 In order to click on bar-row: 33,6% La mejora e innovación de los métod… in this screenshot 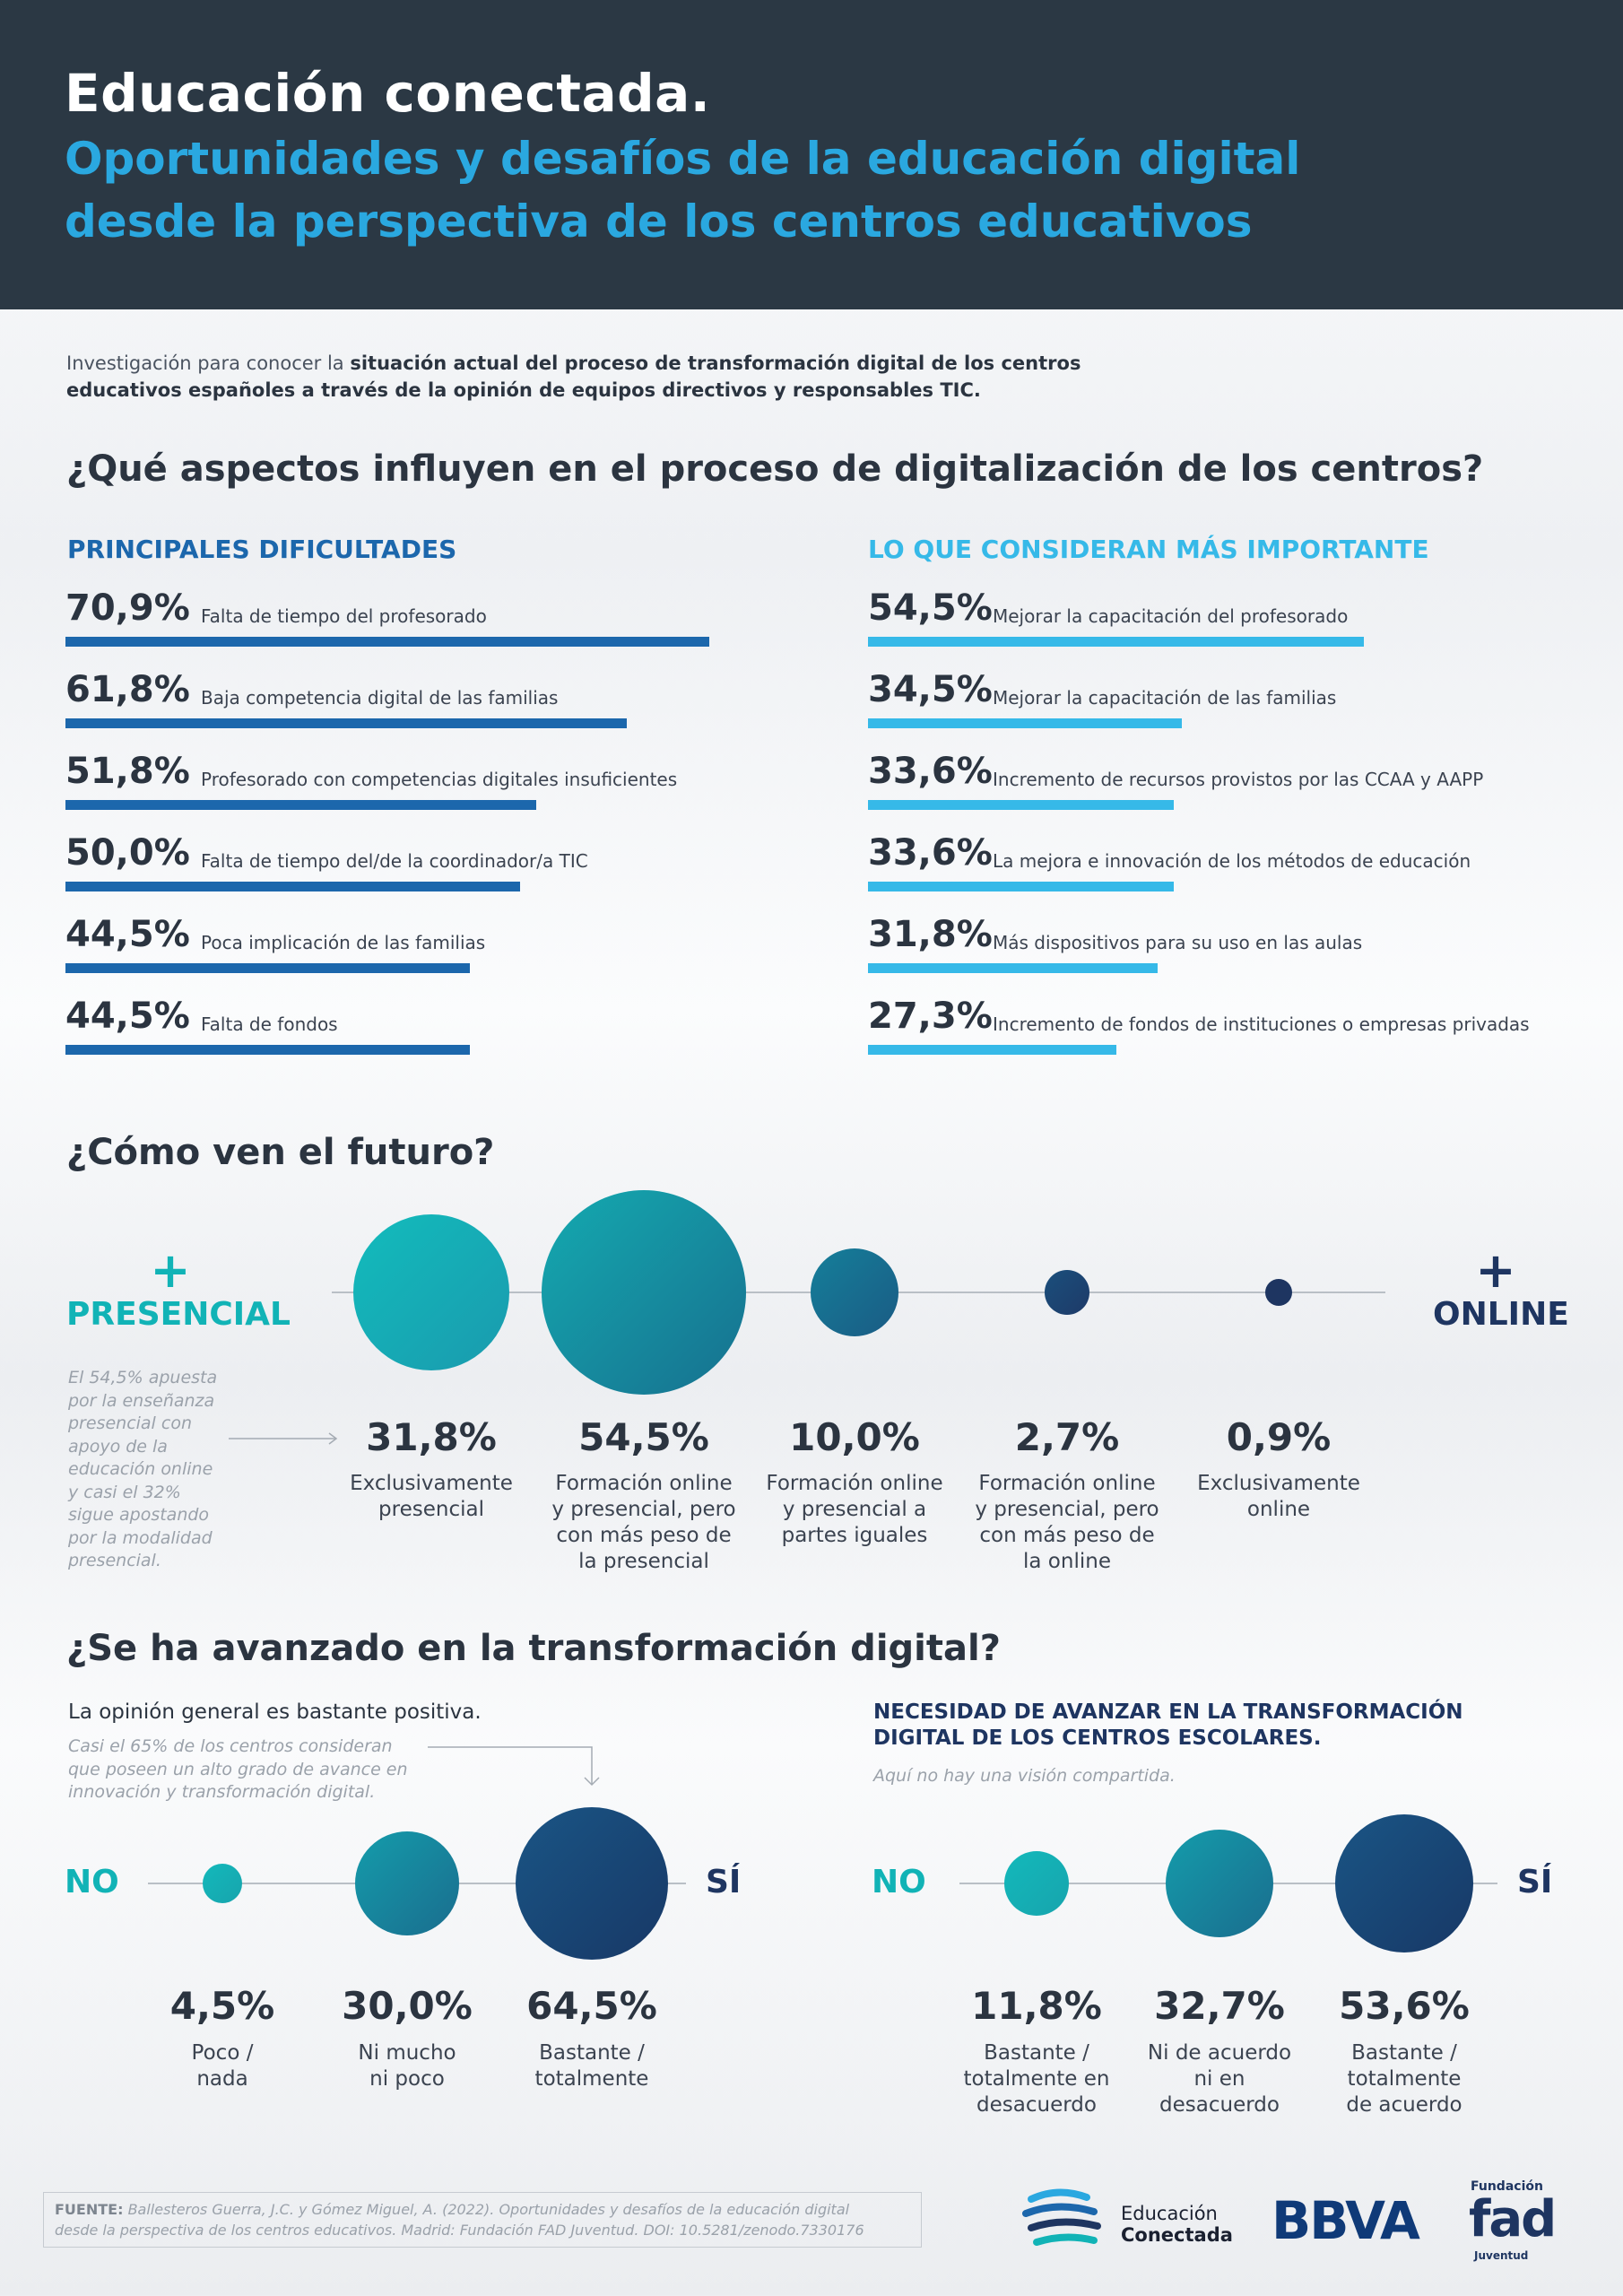, I will do `click(1245, 868)`.